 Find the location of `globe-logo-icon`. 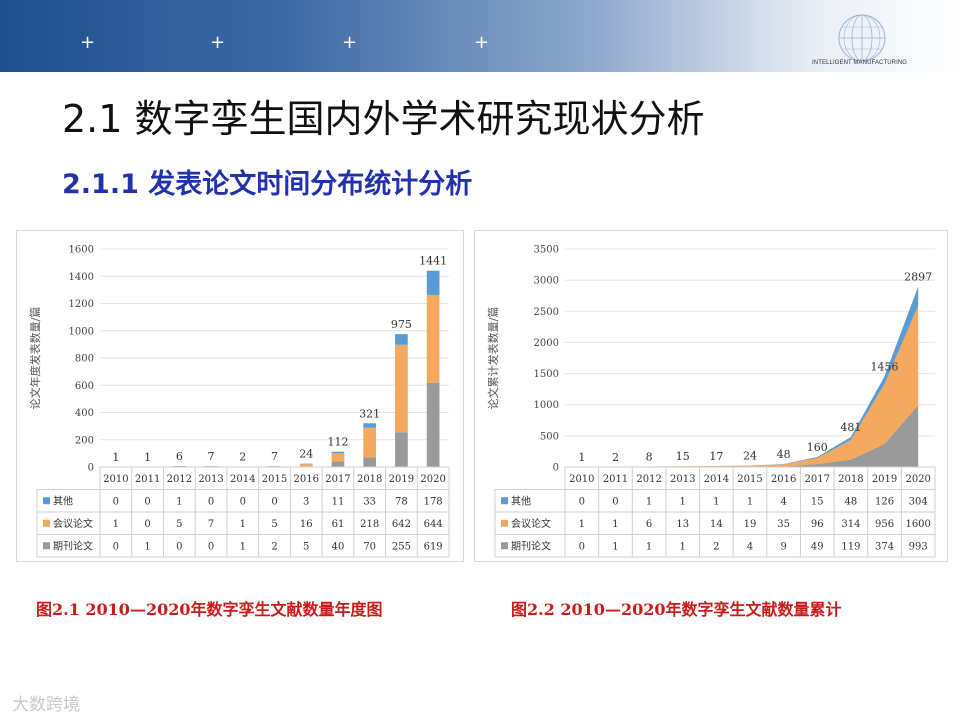

globe-logo-icon is located at coordinates (862, 38).